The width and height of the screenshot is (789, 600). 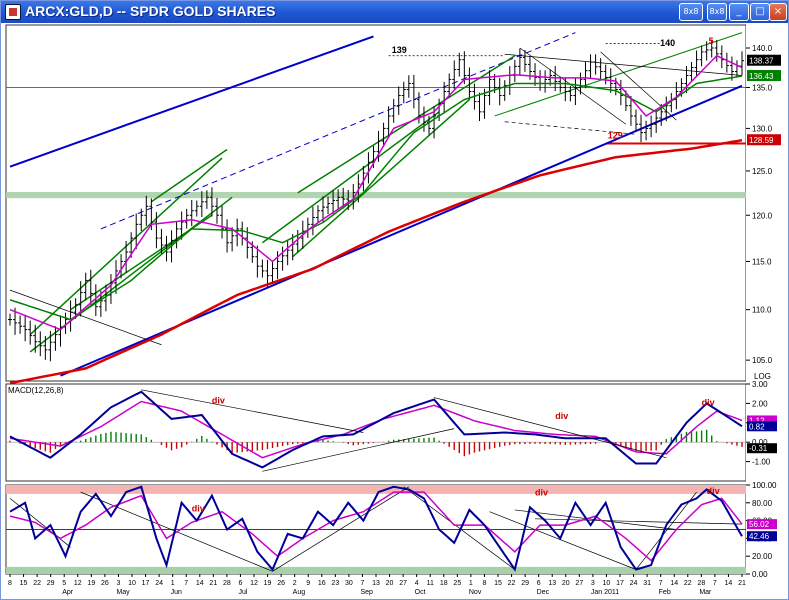 What do you see at coordinates (36, 390) in the screenshot?
I see `macd-label: MACD(12,26,8)` at bounding box center [36, 390].